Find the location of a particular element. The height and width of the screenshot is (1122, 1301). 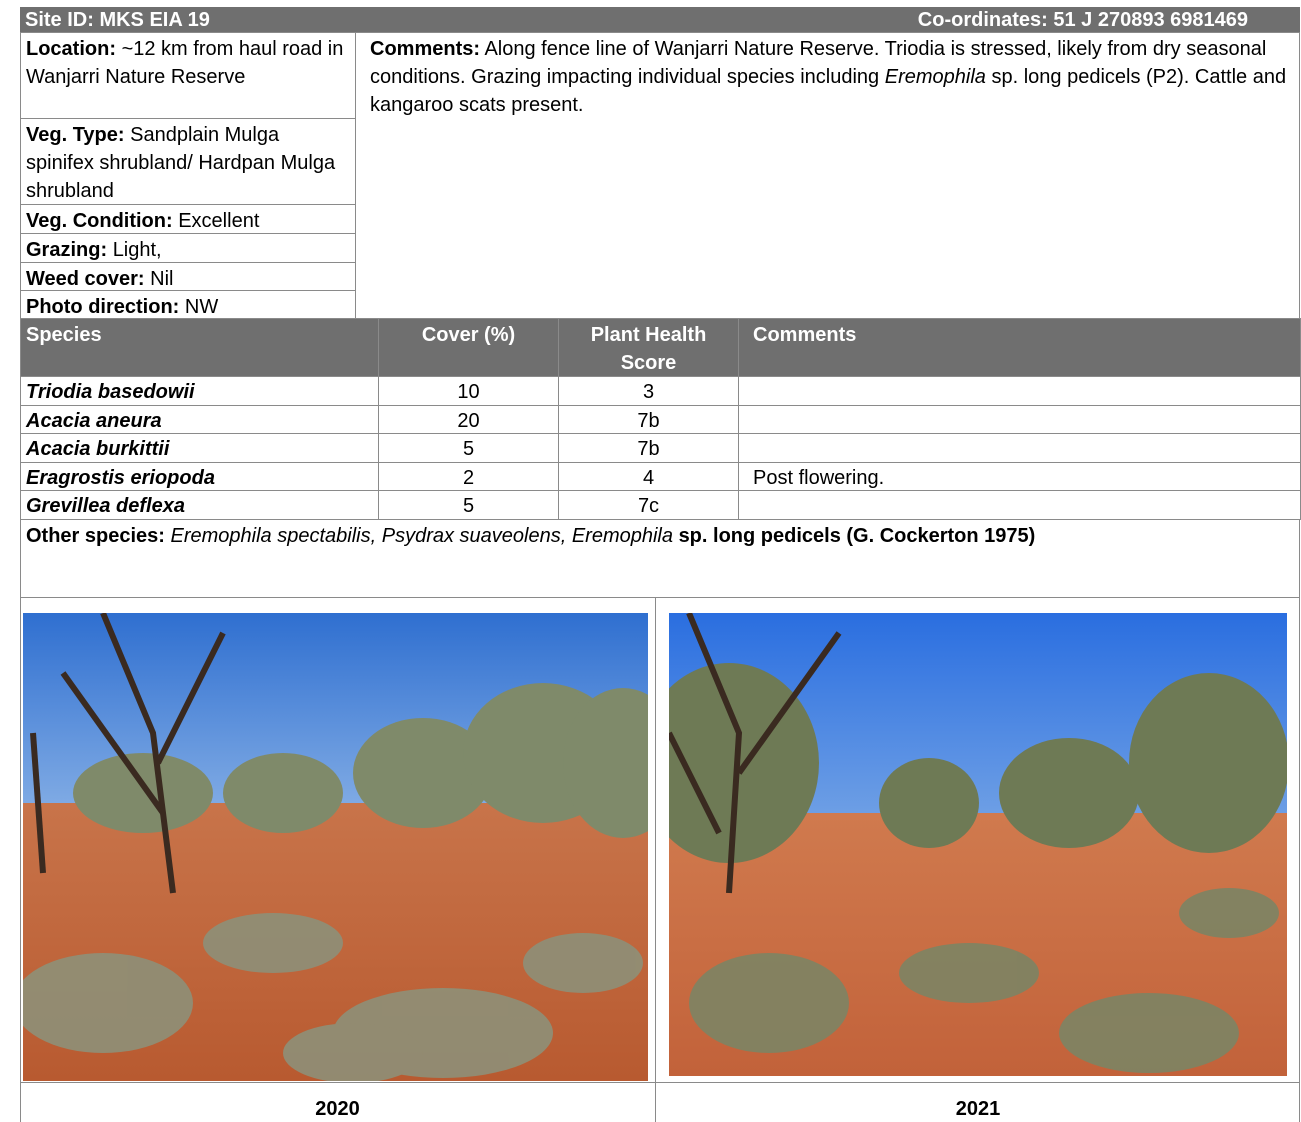

score: 7c is located at coordinates (648, 506).